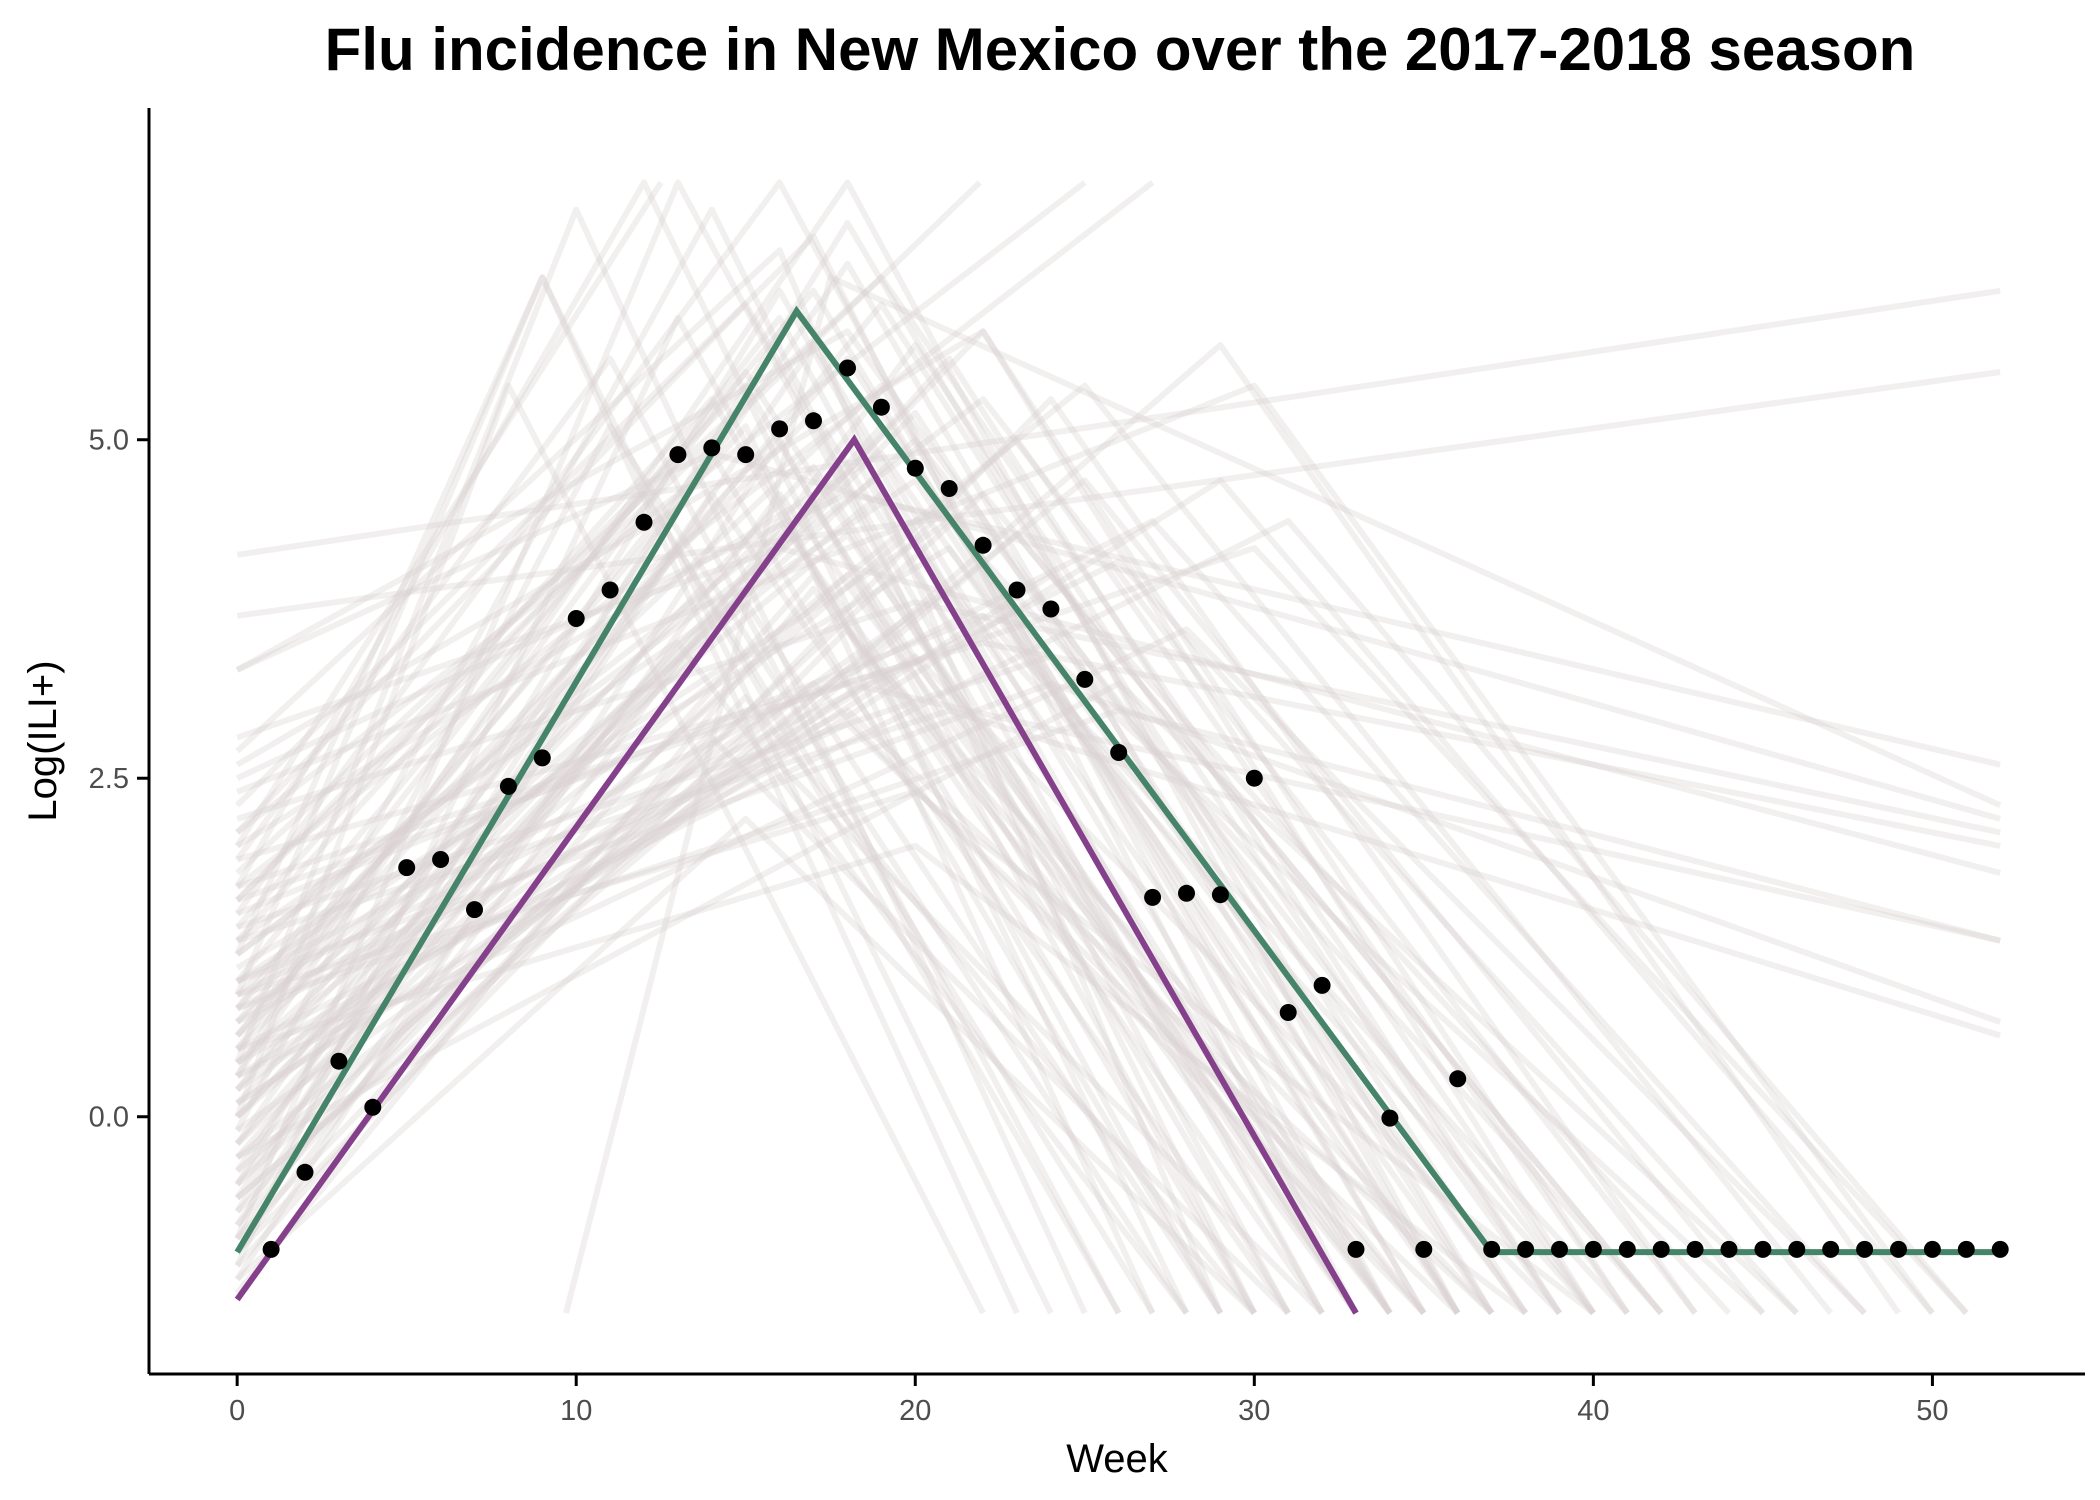 This screenshot has height=1500, width=2100. What do you see at coordinates (915, 1411) in the screenshot?
I see `x-tick-label: 20` at bounding box center [915, 1411].